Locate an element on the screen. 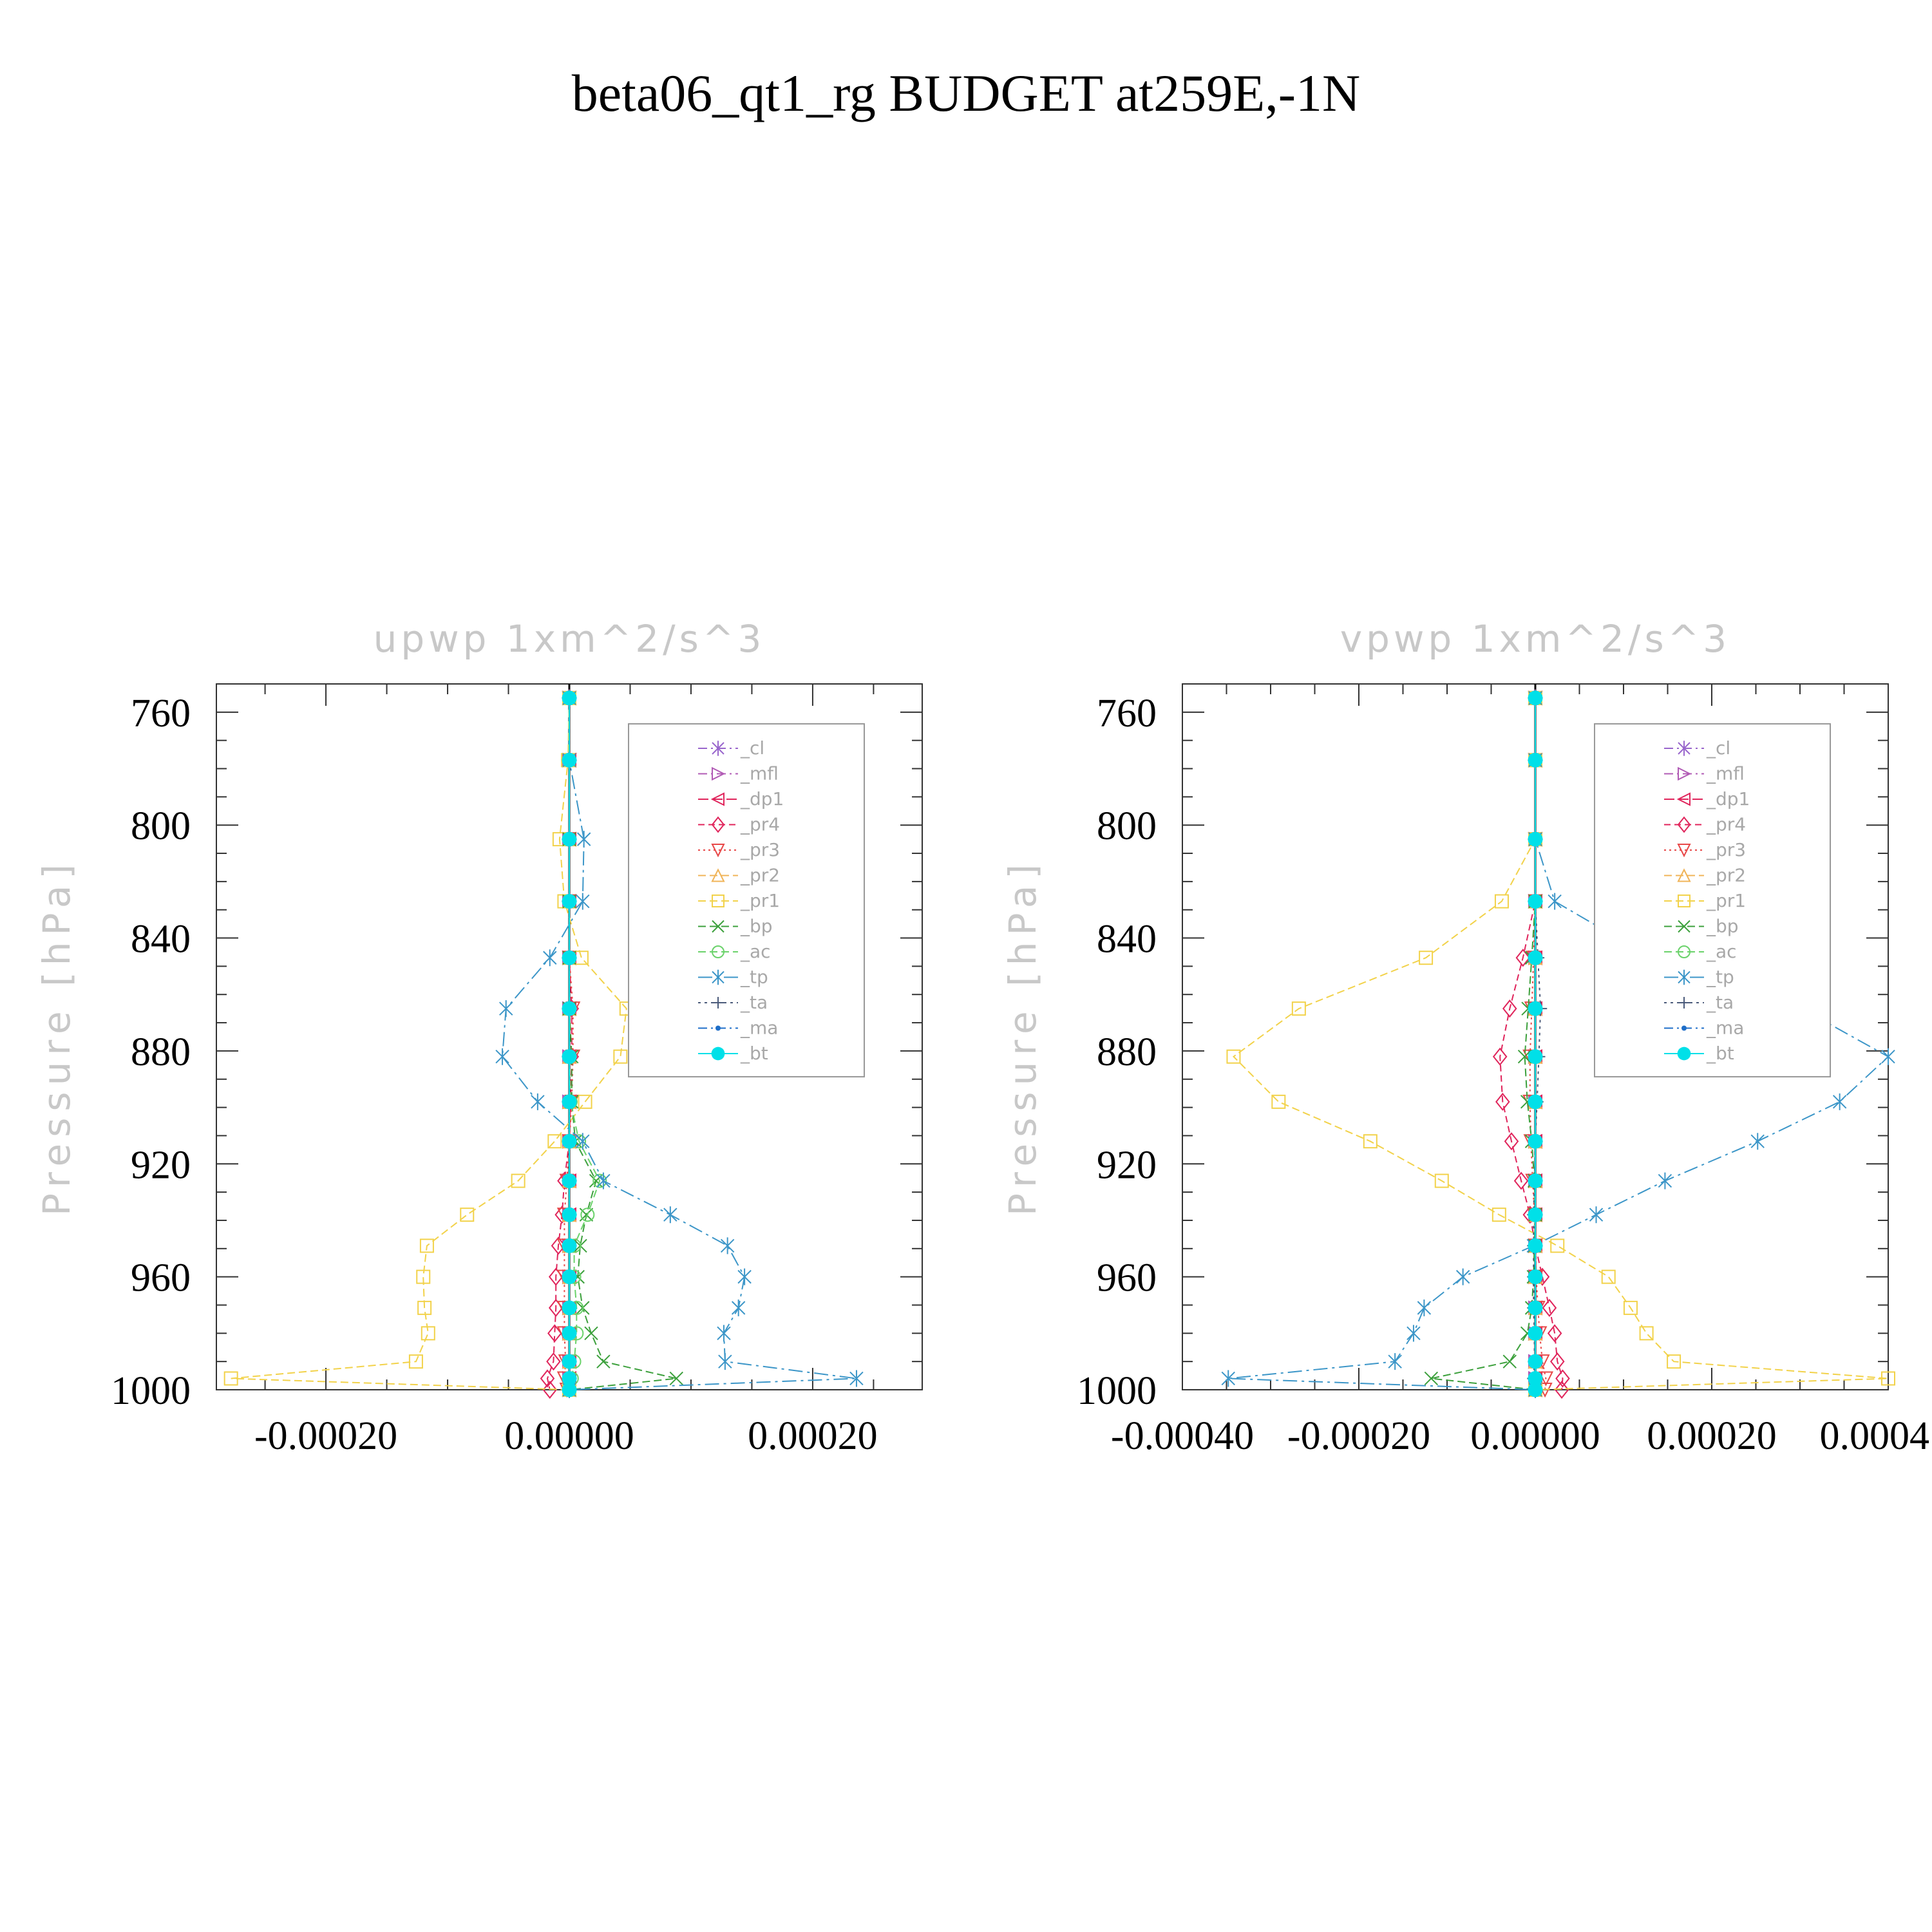 The height and width of the screenshot is (1932, 1932). series-line-ac is located at coordinates (585, 1043).